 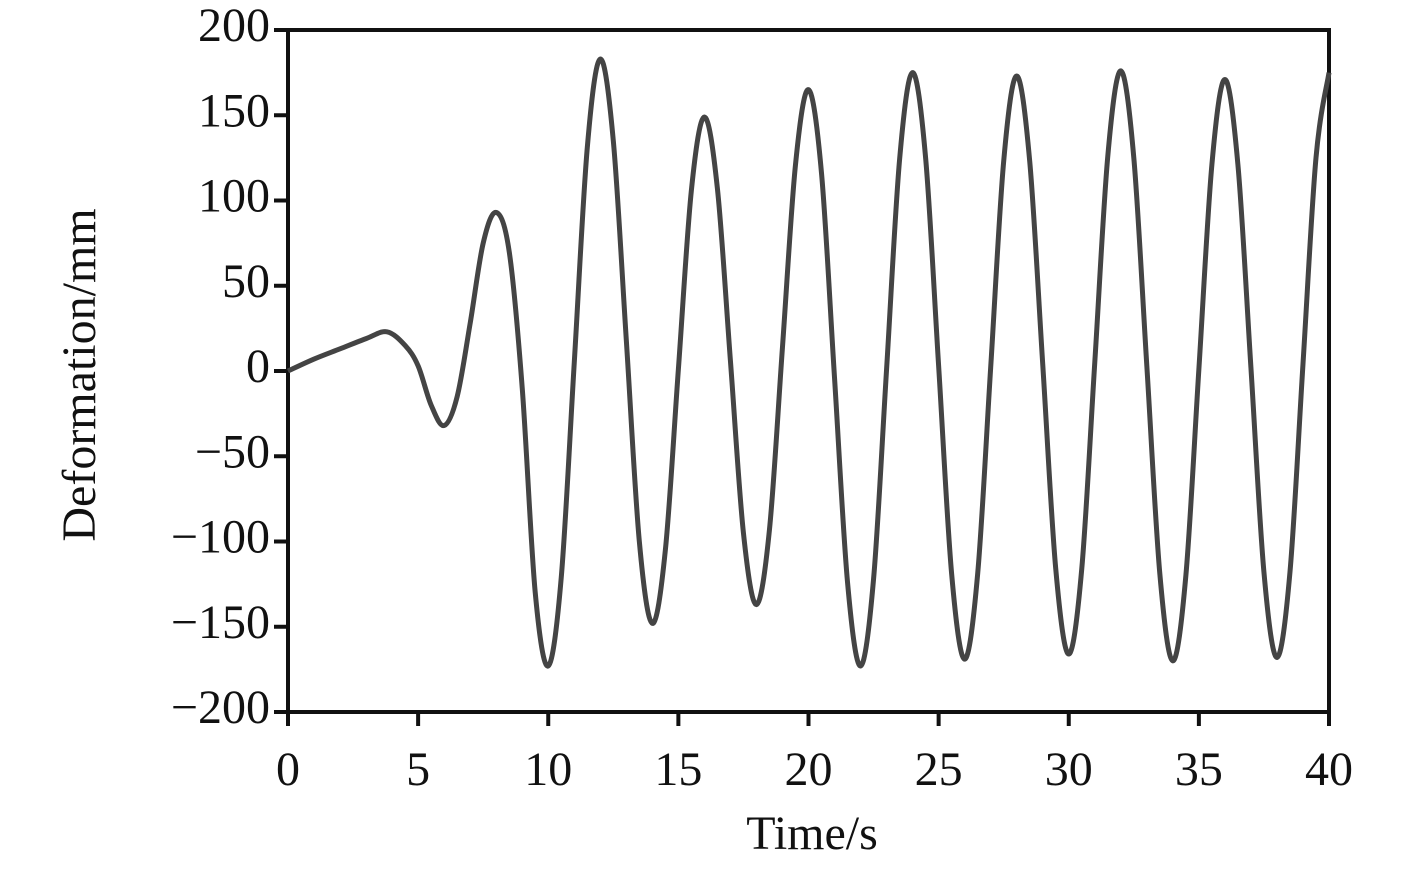 What do you see at coordinates (1069, 769) in the screenshot?
I see `x-tick-label: 30` at bounding box center [1069, 769].